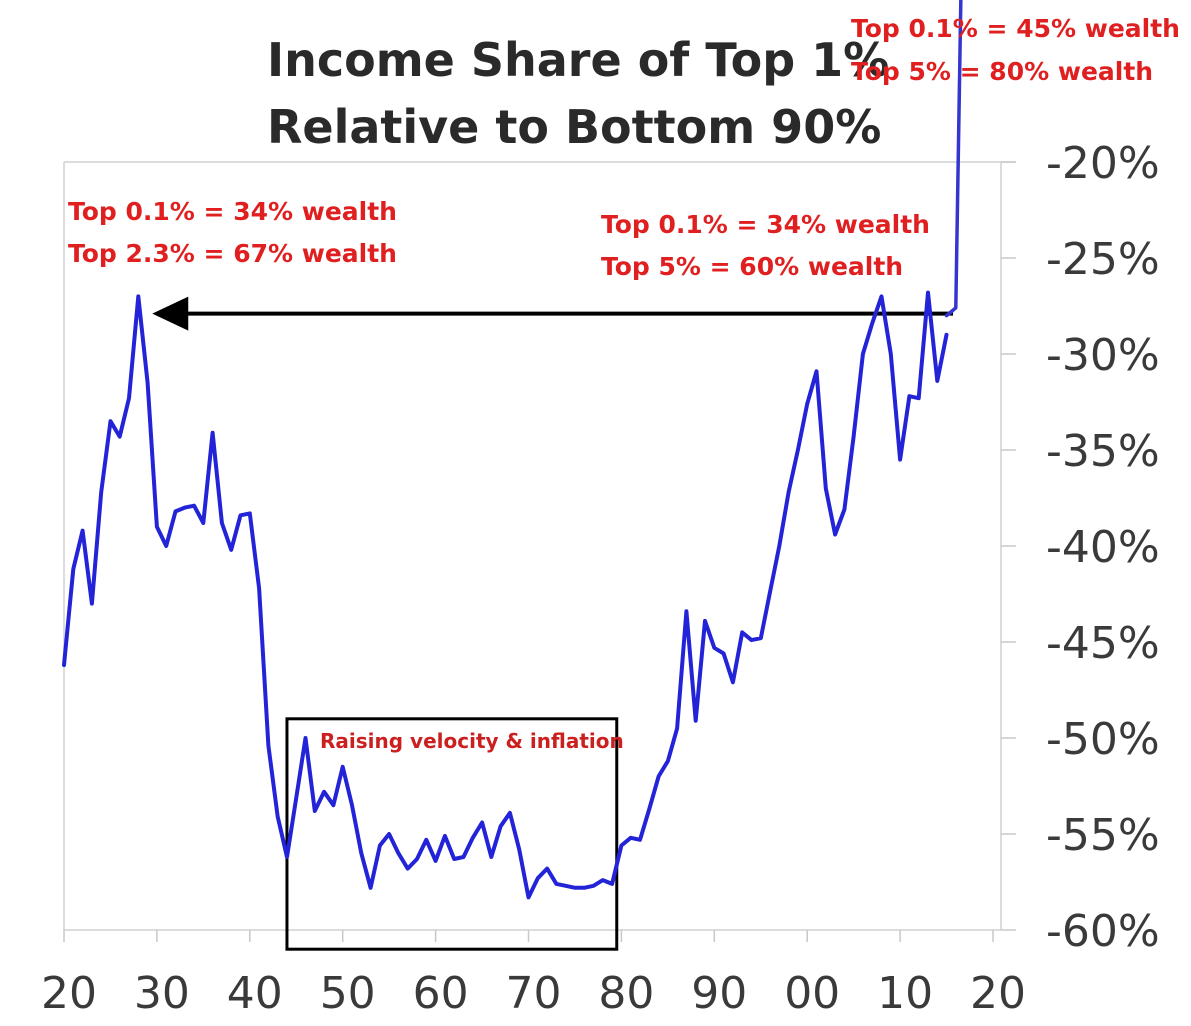 The image size is (1191, 1026). What do you see at coordinates (1103, 451) in the screenshot?
I see `y-tick-label: -35%` at bounding box center [1103, 451].